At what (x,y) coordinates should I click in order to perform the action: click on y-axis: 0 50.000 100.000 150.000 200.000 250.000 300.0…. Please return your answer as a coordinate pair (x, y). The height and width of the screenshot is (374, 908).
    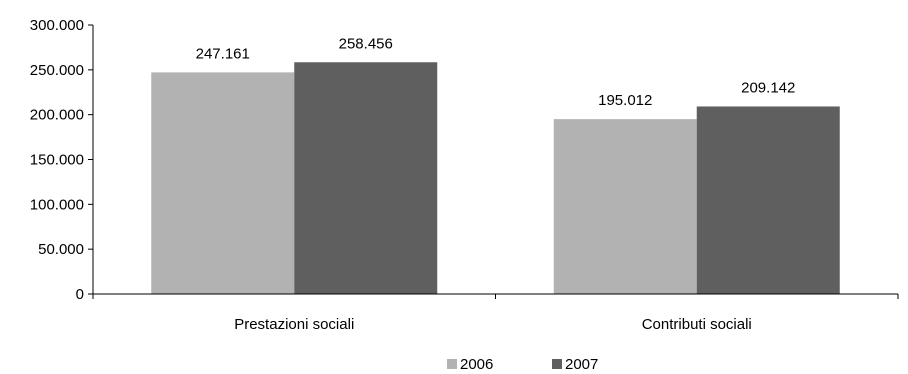
    Looking at the image, I should click on (62, 160).